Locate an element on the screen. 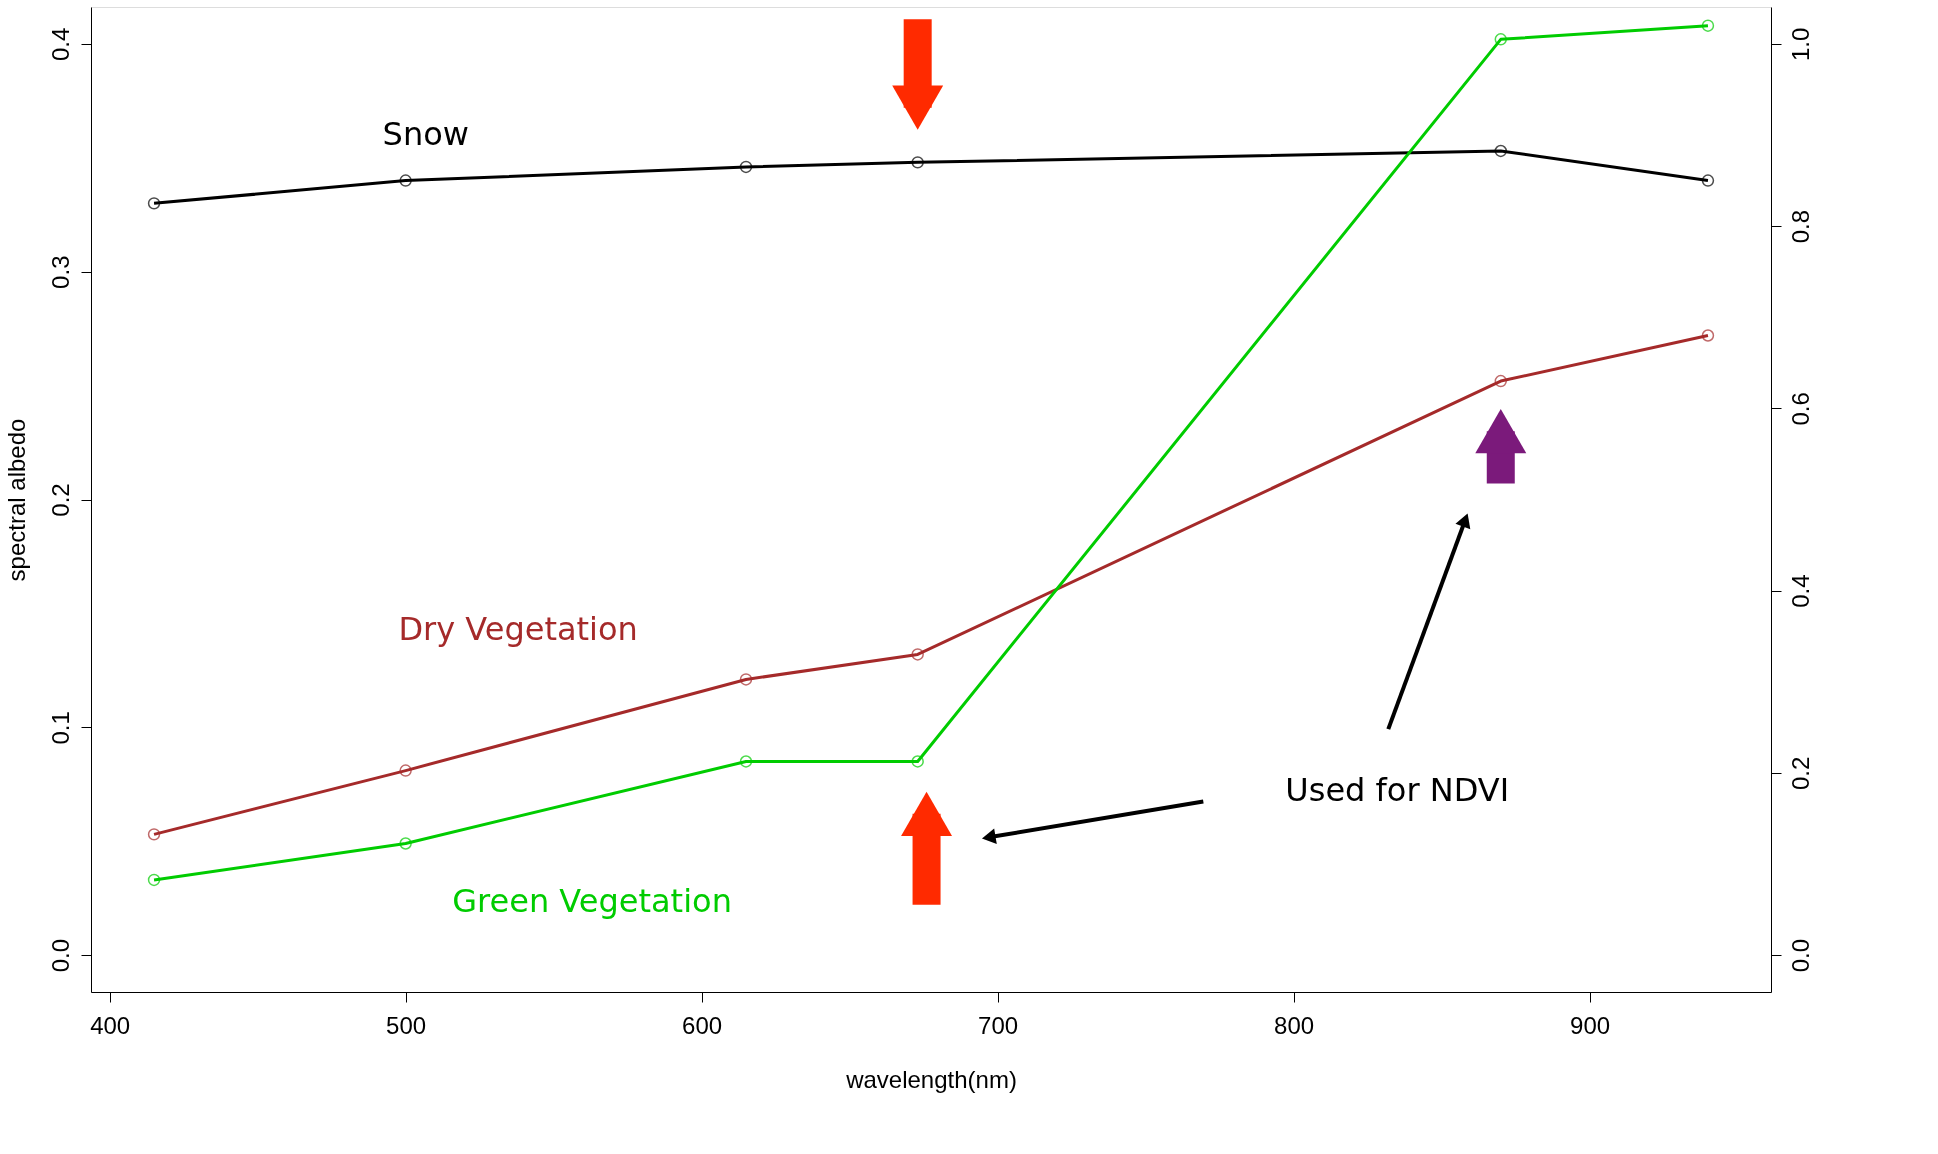 The height and width of the screenshot is (1154, 1938). y2-tick-label: 0.2 is located at coordinates (1800, 773).